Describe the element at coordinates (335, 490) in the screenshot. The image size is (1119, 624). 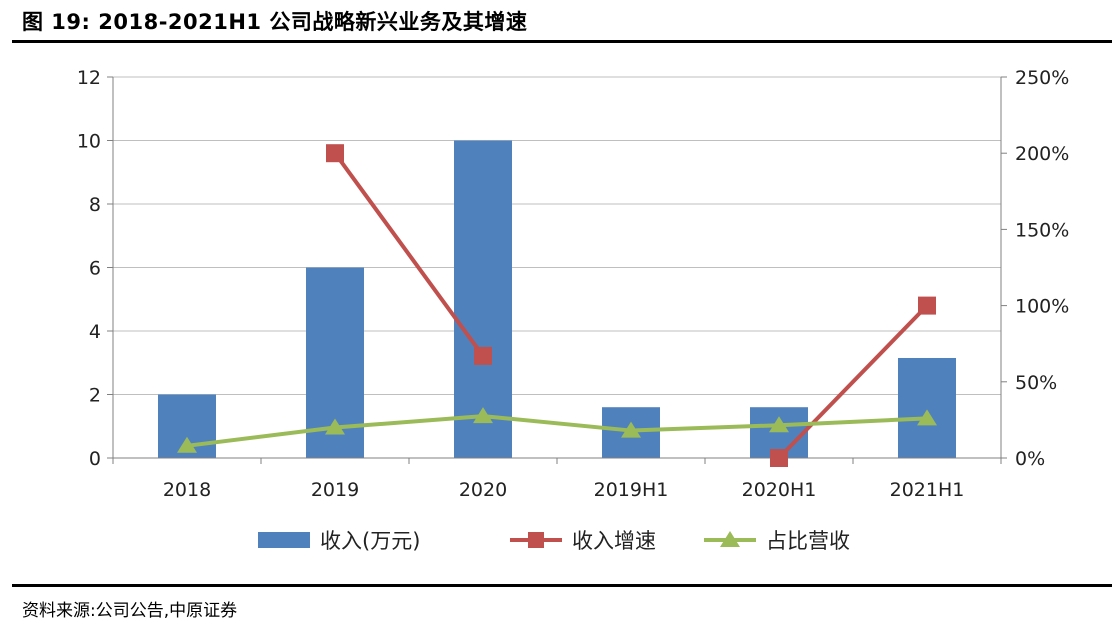
I see `category-label: 2019` at that location.